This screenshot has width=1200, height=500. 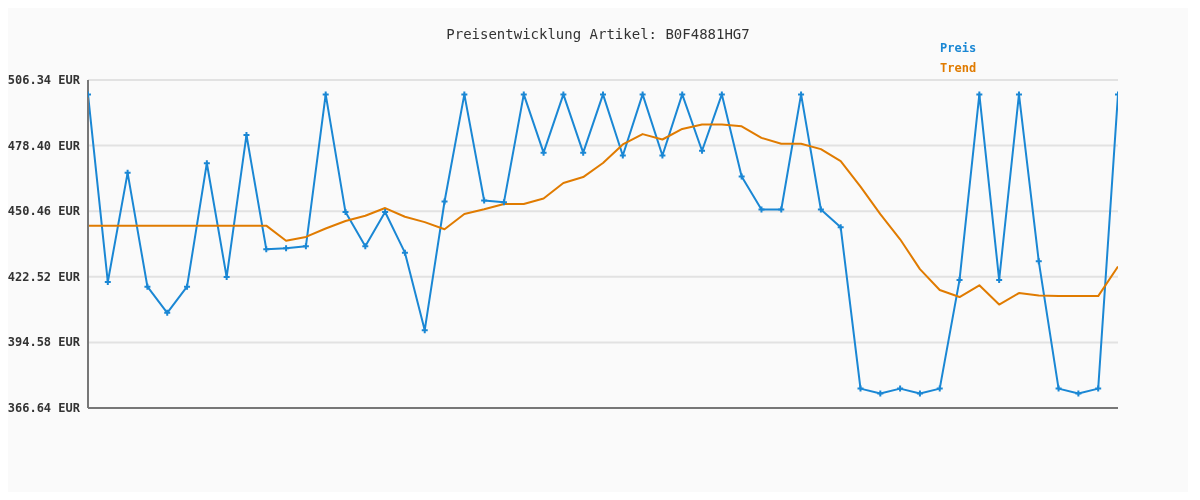 What do you see at coordinates (44, 80) in the screenshot?
I see `y-tick-label: 506.34 EUR` at bounding box center [44, 80].